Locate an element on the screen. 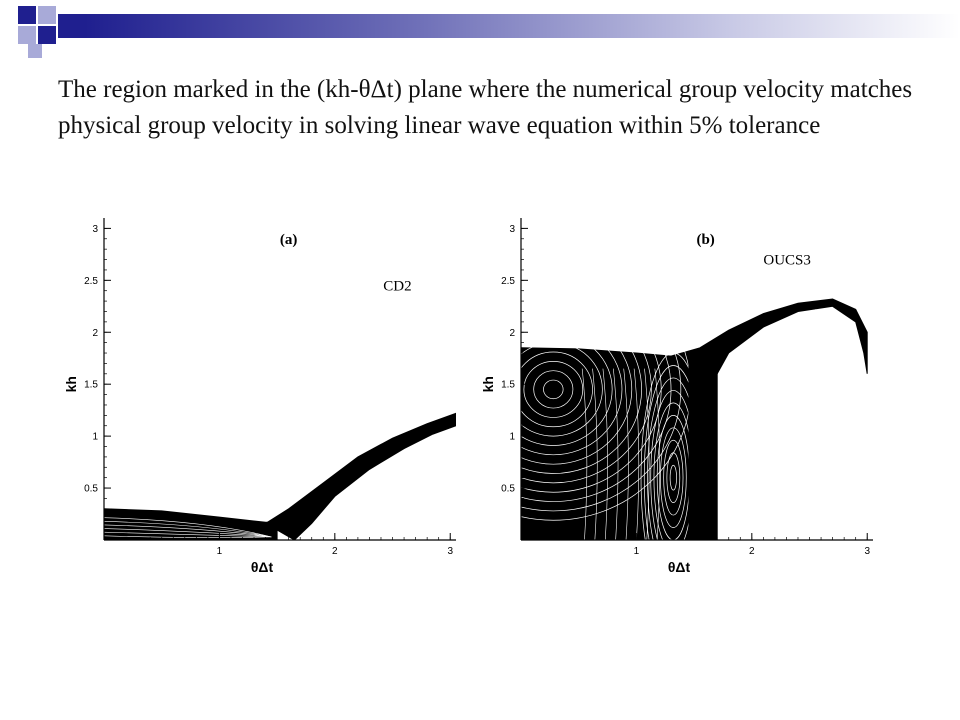  contour-band-core is located at coordinates (703, 450).